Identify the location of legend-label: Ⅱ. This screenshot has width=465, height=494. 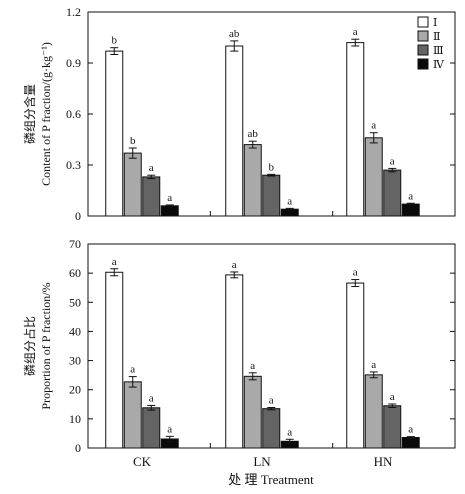
(436, 37).